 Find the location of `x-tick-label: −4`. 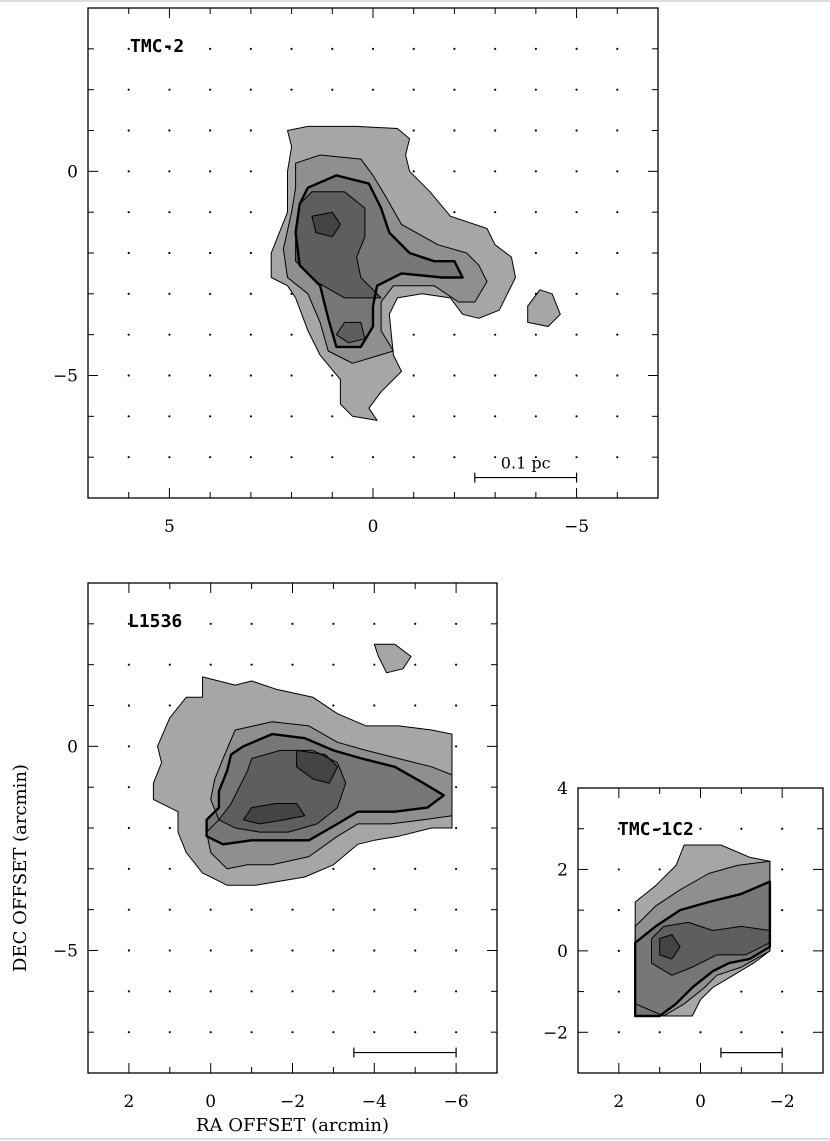

x-tick-label: −4 is located at coordinates (374, 1102).